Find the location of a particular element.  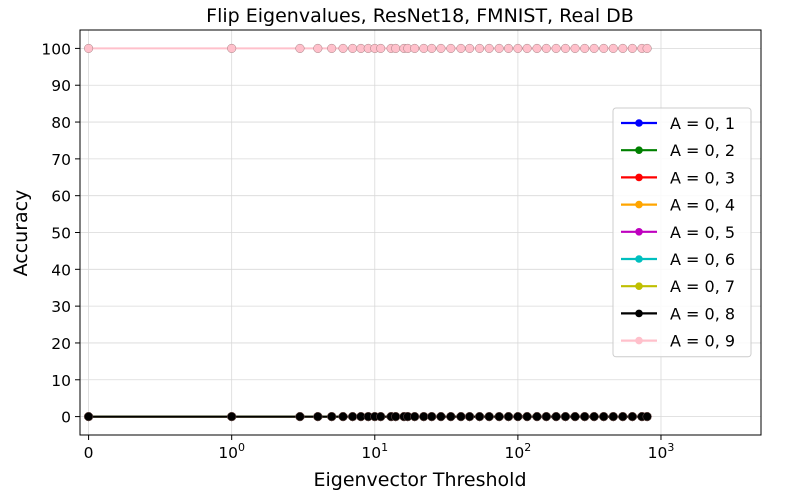

legend-label: A = 0, 3 is located at coordinates (702, 177).